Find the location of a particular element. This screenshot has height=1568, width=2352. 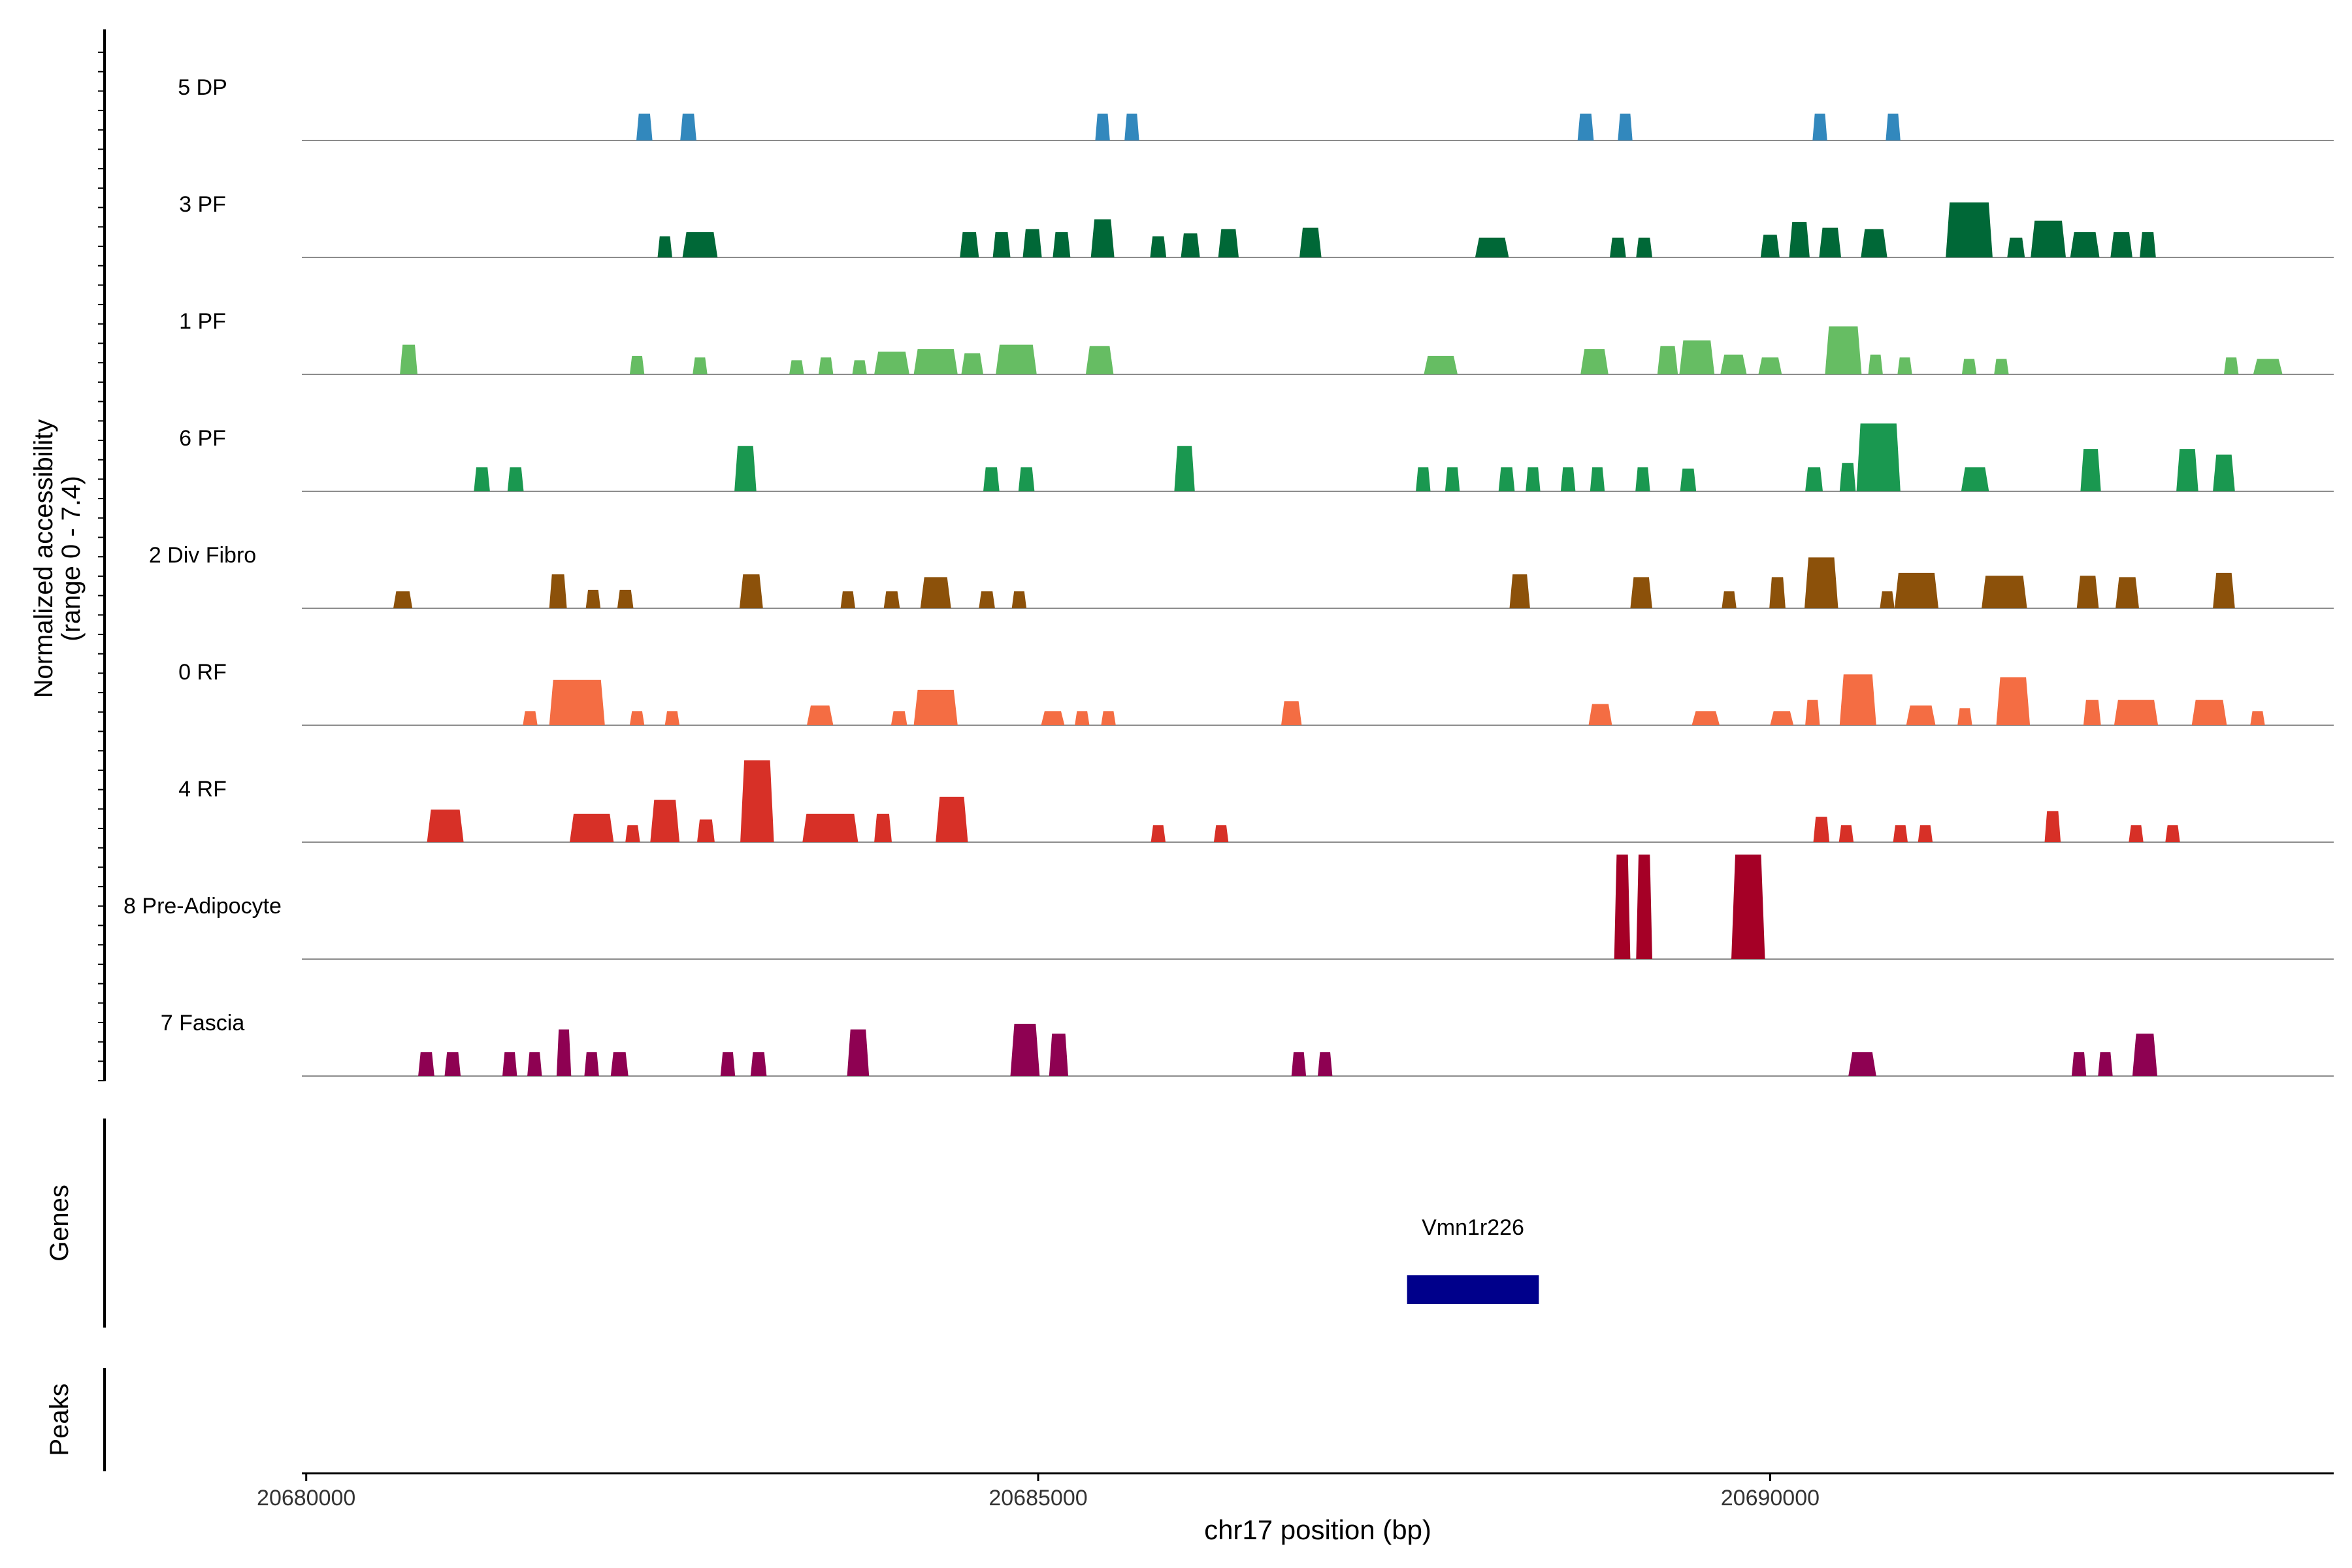

track-7: 4 RF is located at coordinates (1256, 801).